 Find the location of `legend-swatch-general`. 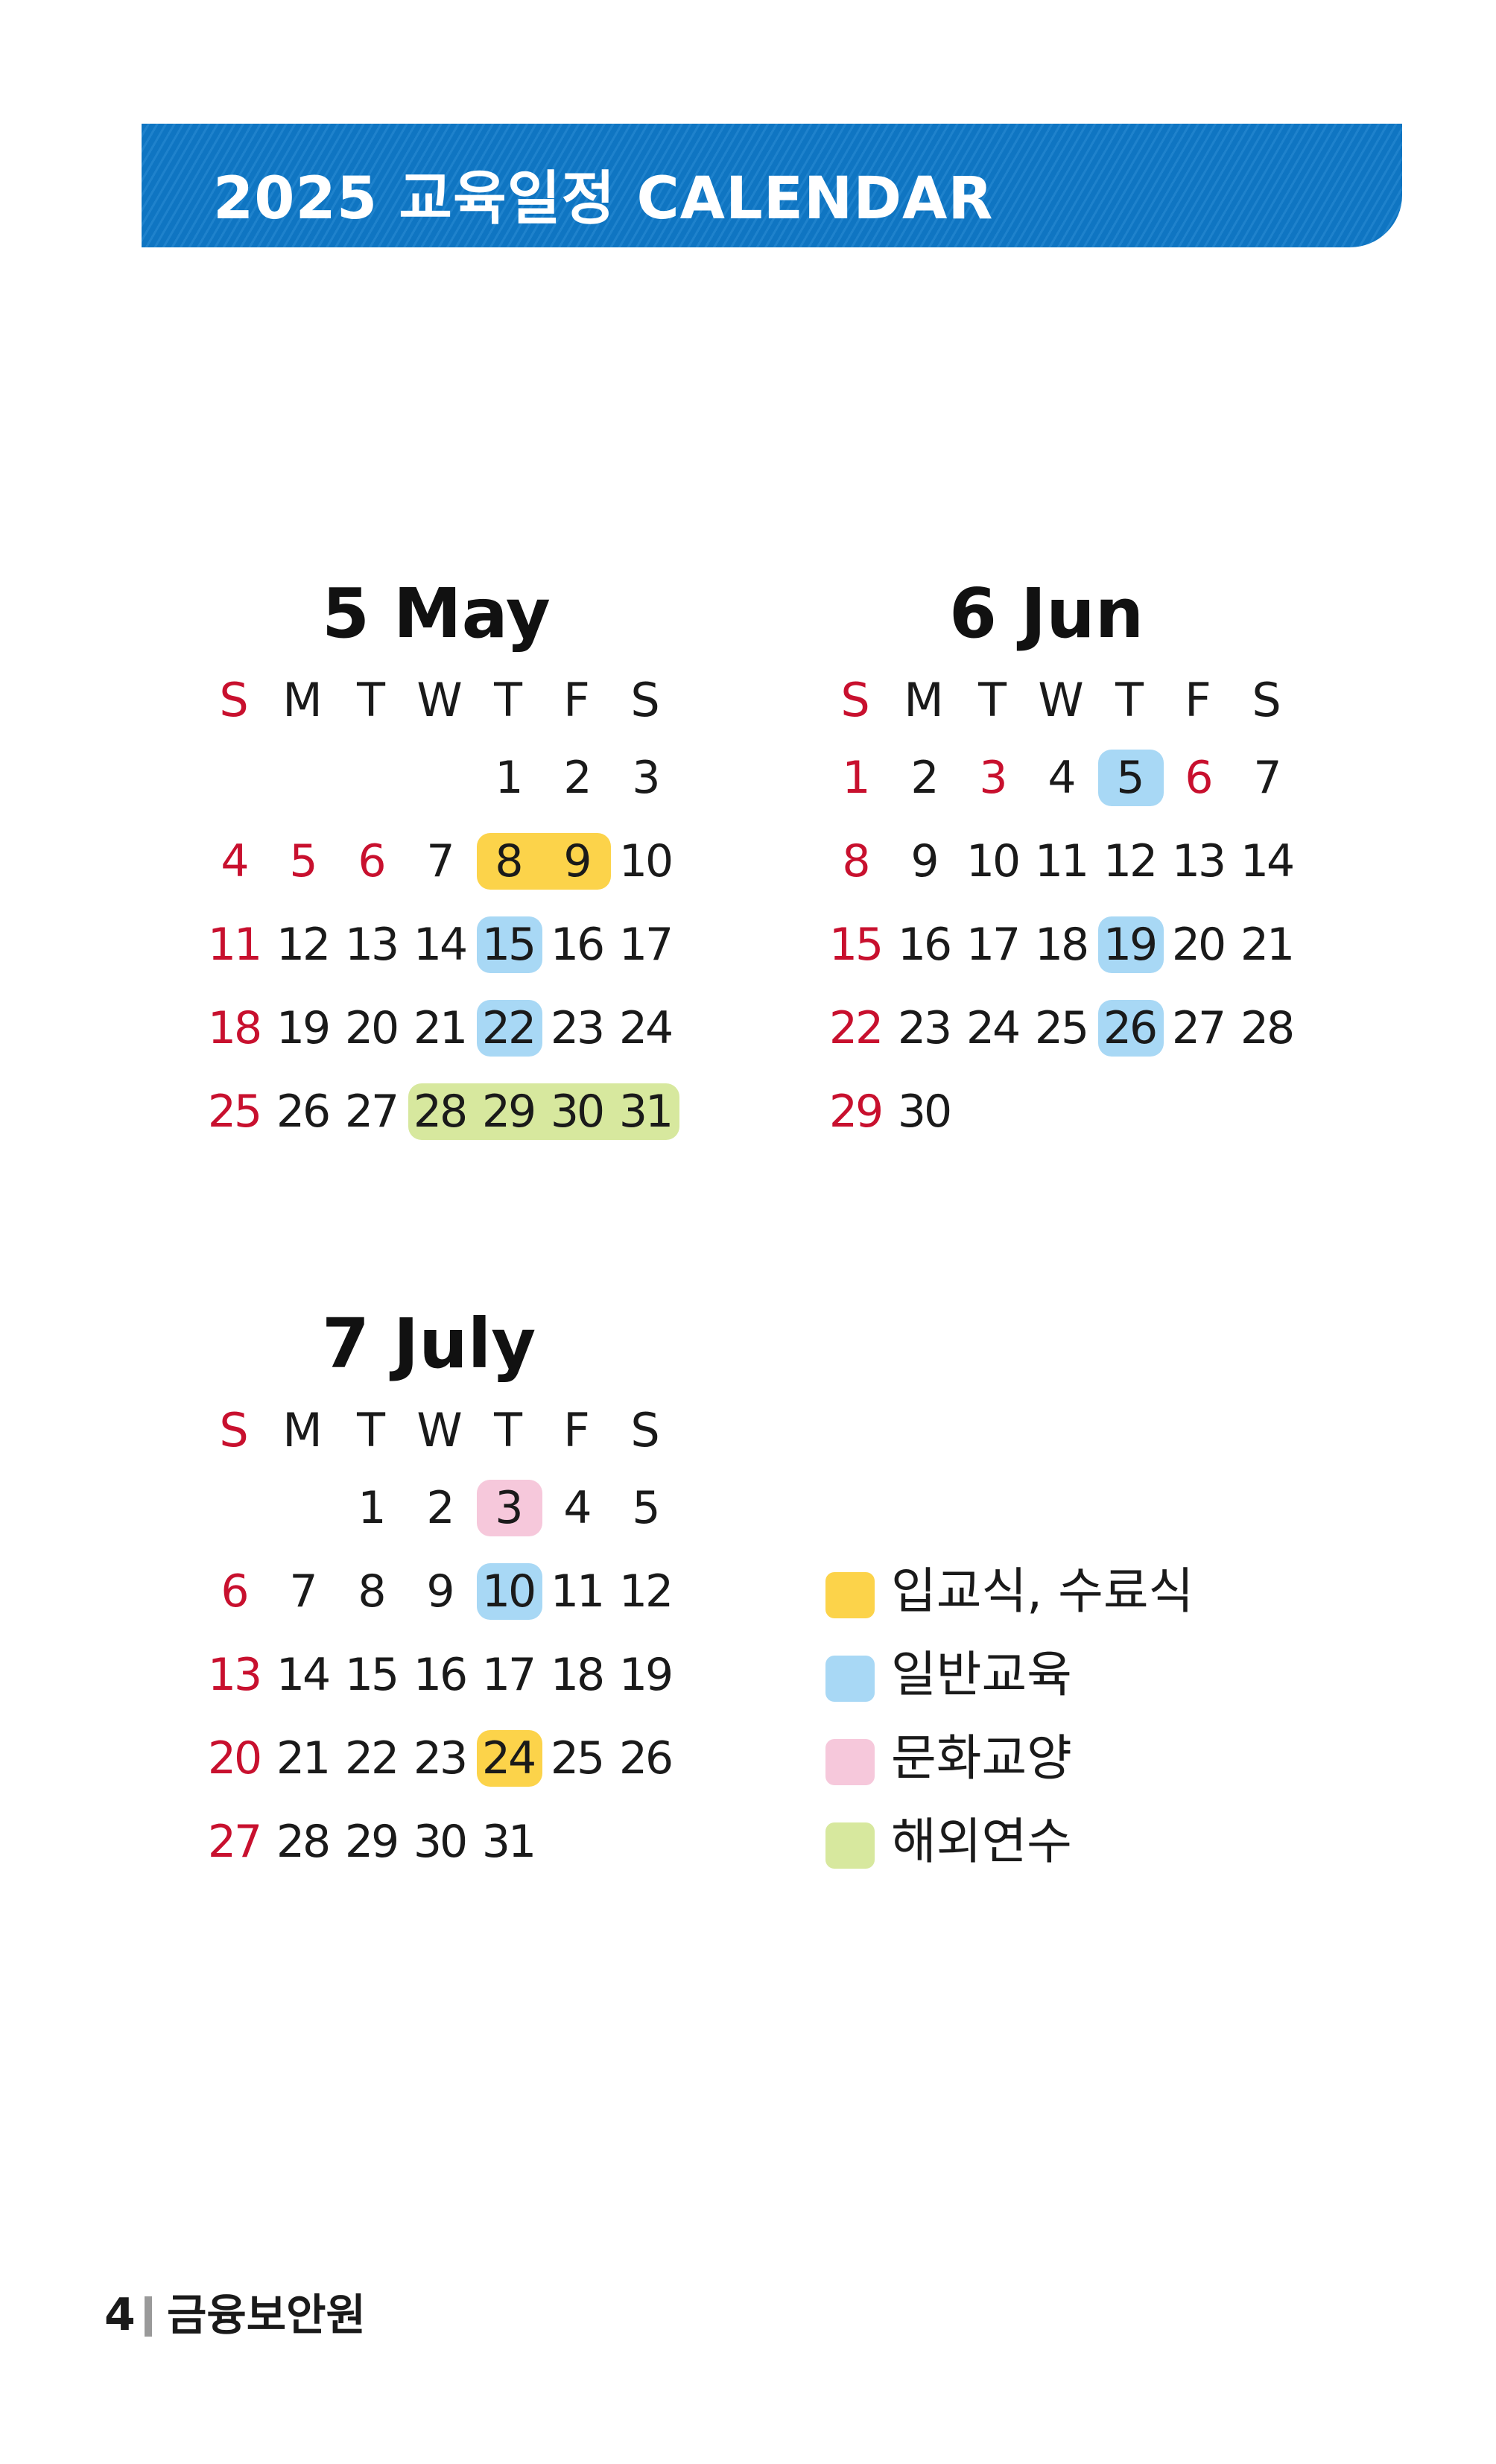

legend-swatch-general is located at coordinates (850, 1679).